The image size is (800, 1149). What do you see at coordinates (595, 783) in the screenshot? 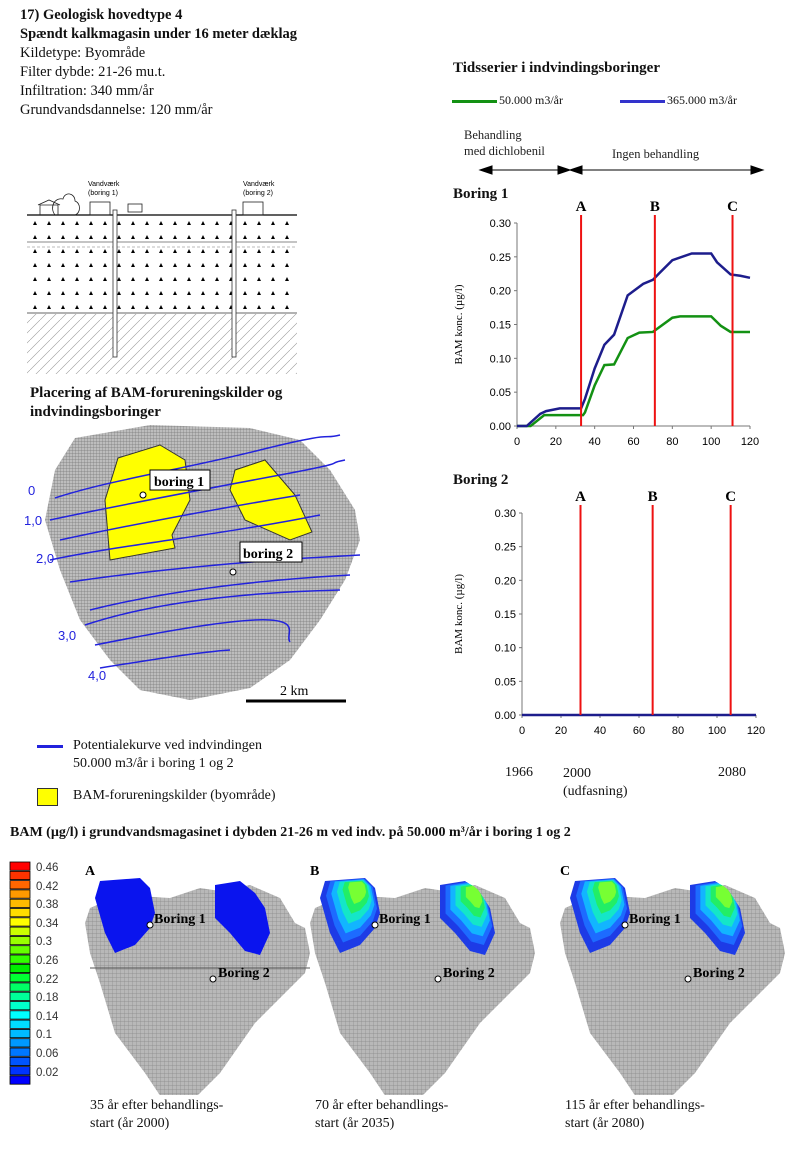
I see `year-2000: 2000 (udfasning)` at bounding box center [595, 783].